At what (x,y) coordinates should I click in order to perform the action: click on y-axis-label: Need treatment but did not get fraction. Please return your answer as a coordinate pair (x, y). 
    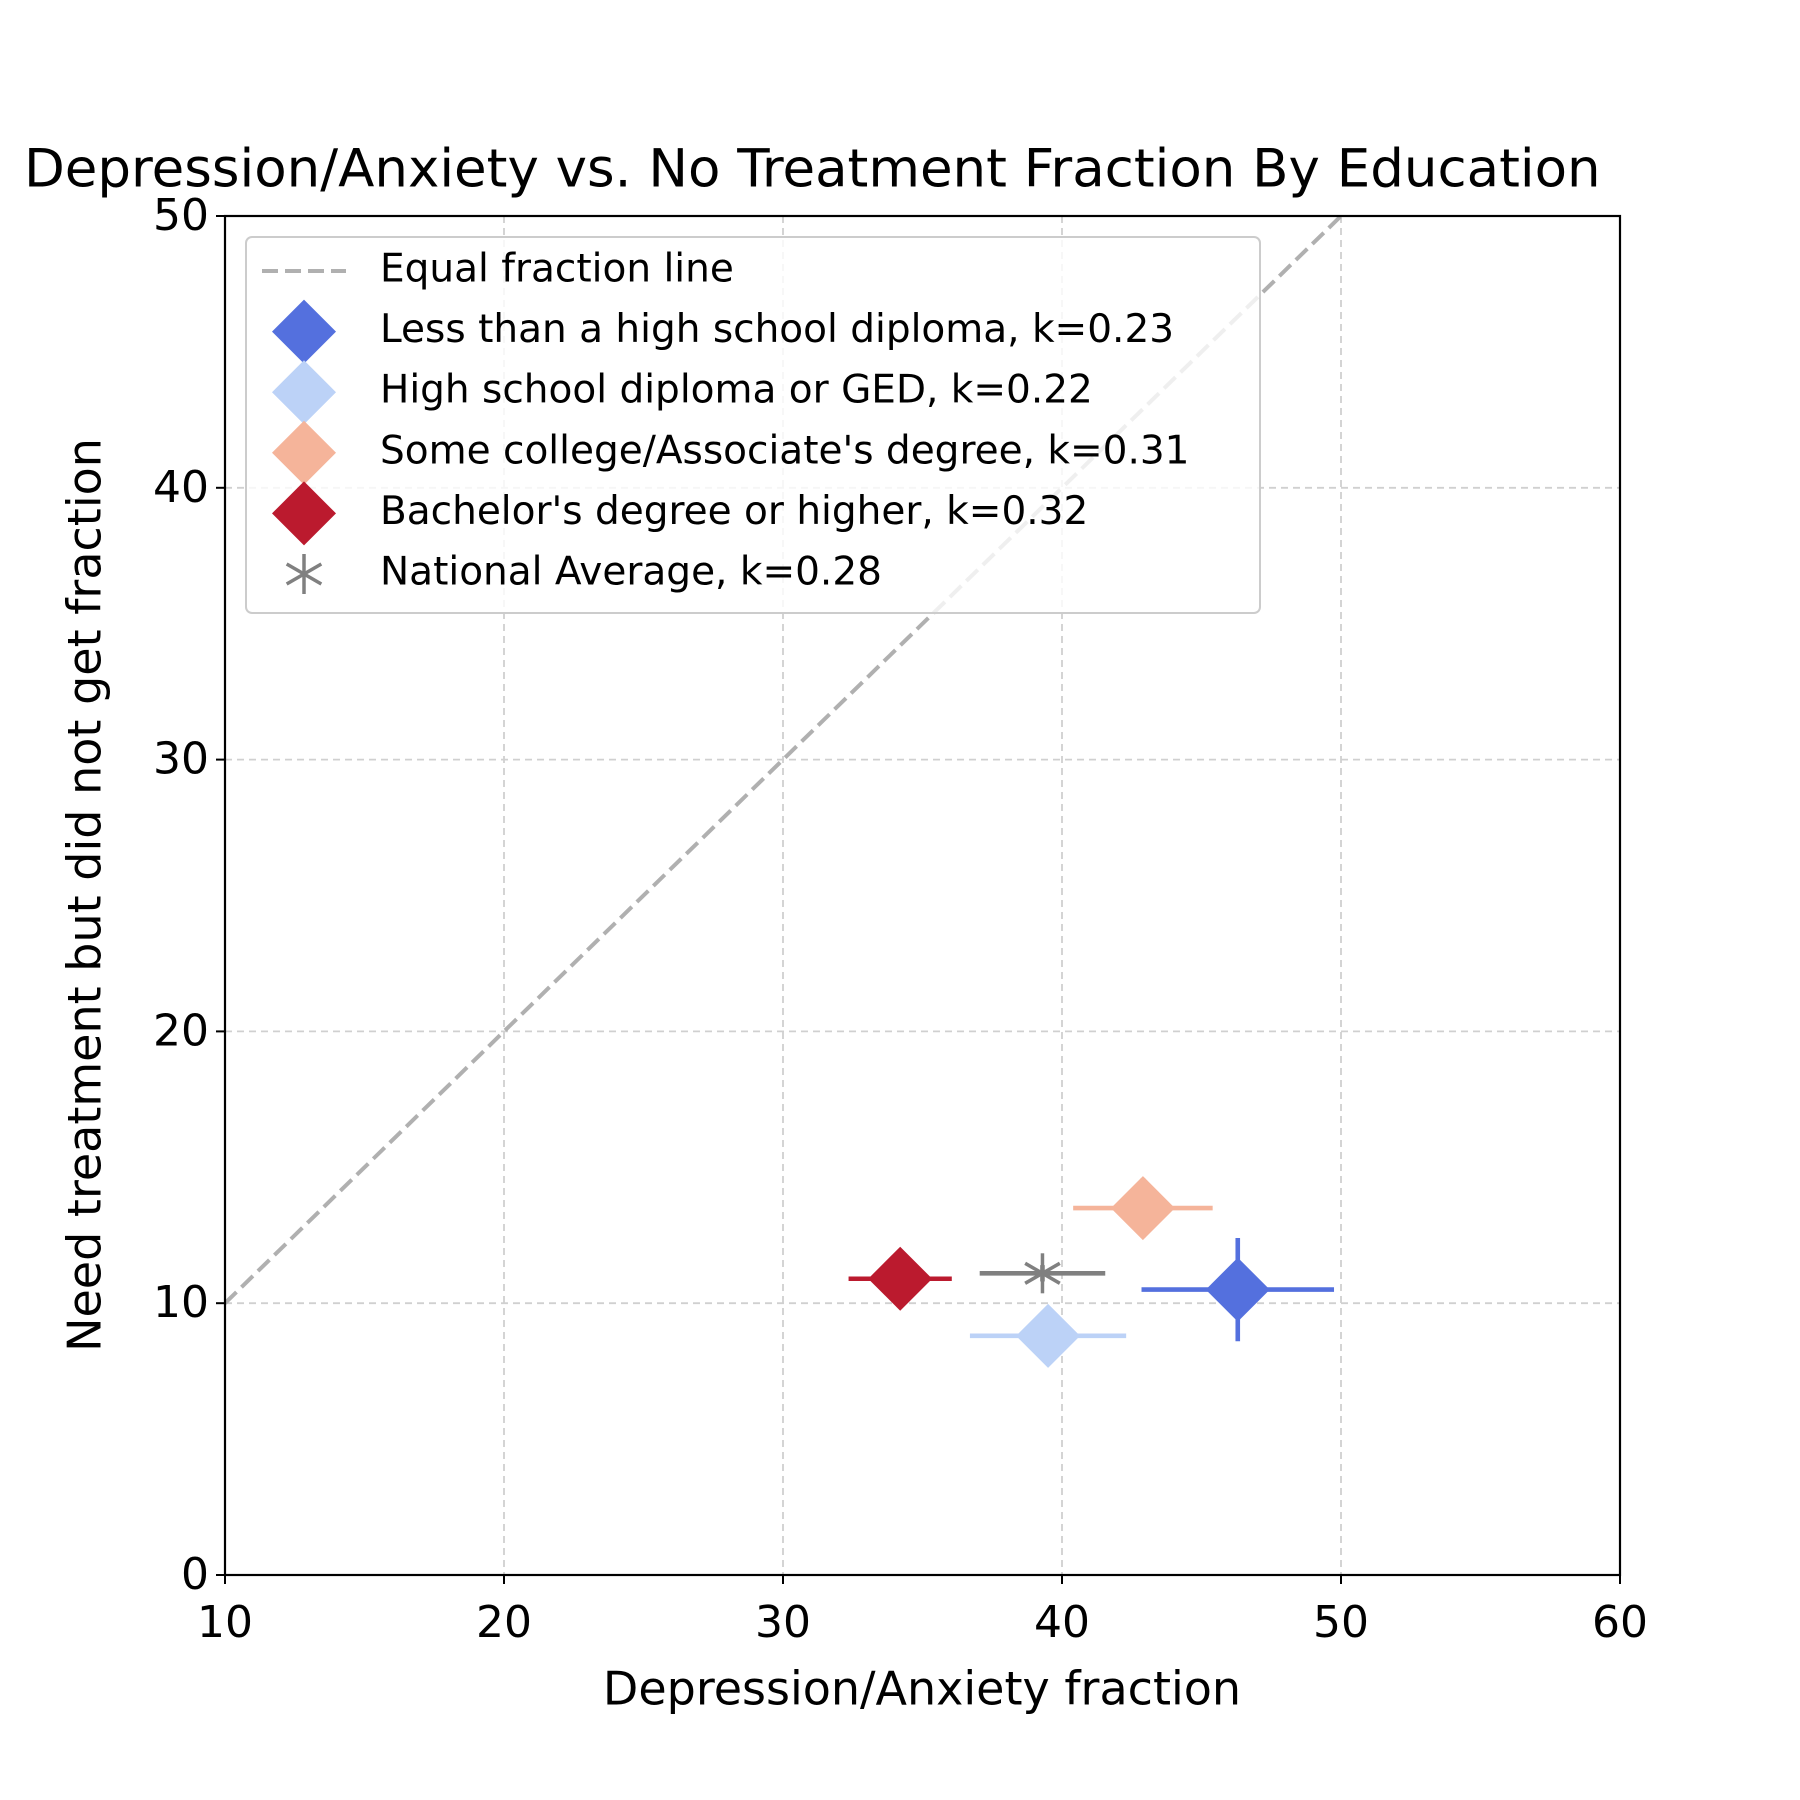
    Looking at the image, I should click on (85, 895).